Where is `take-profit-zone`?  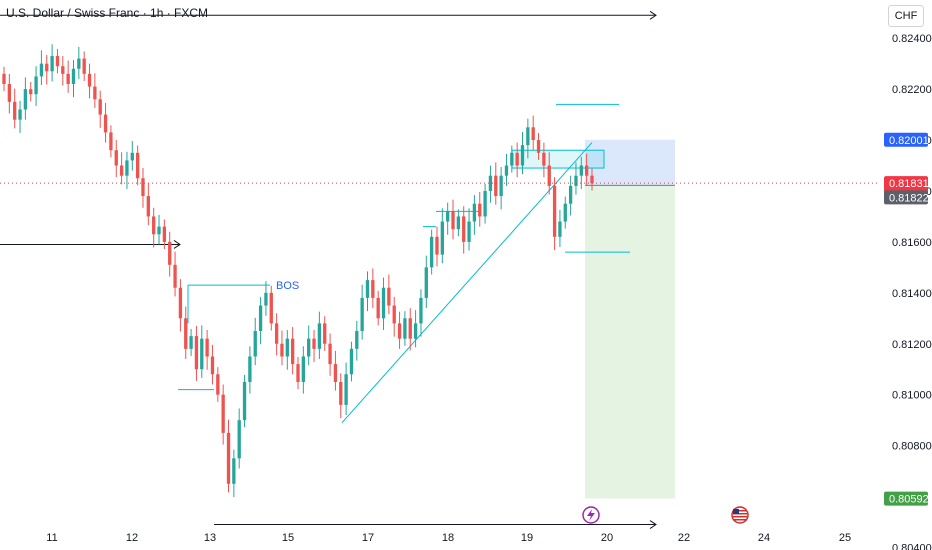 take-profit-zone is located at coordinates (630, 342).